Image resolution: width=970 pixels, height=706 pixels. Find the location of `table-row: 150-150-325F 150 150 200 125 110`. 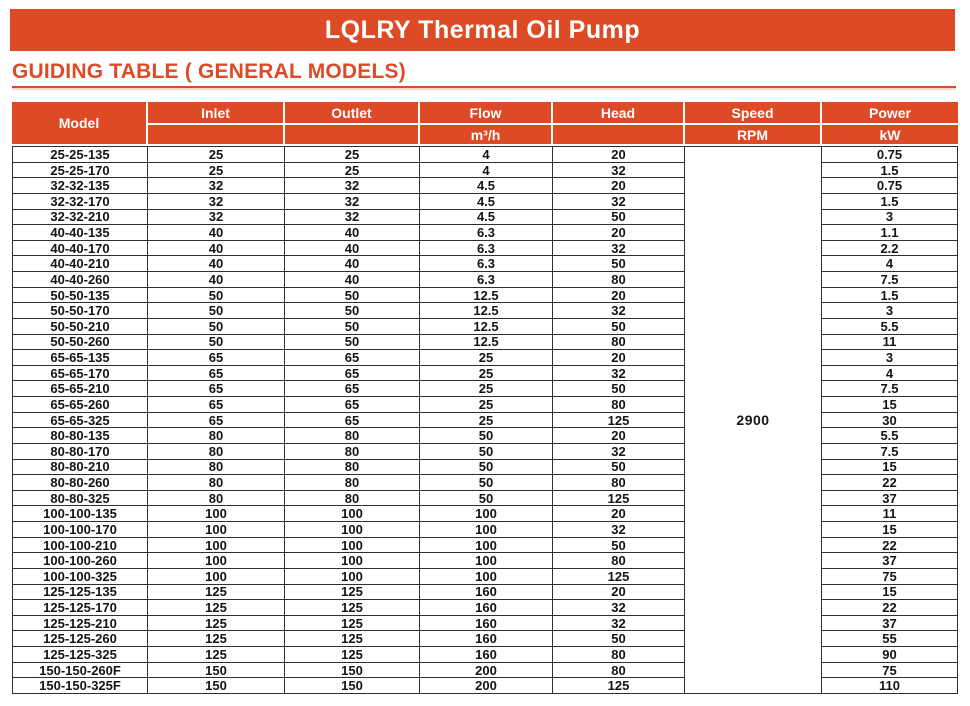

table-row: 150-150-325F 150 150 200 125 110 is located at coordinates (485, 686).